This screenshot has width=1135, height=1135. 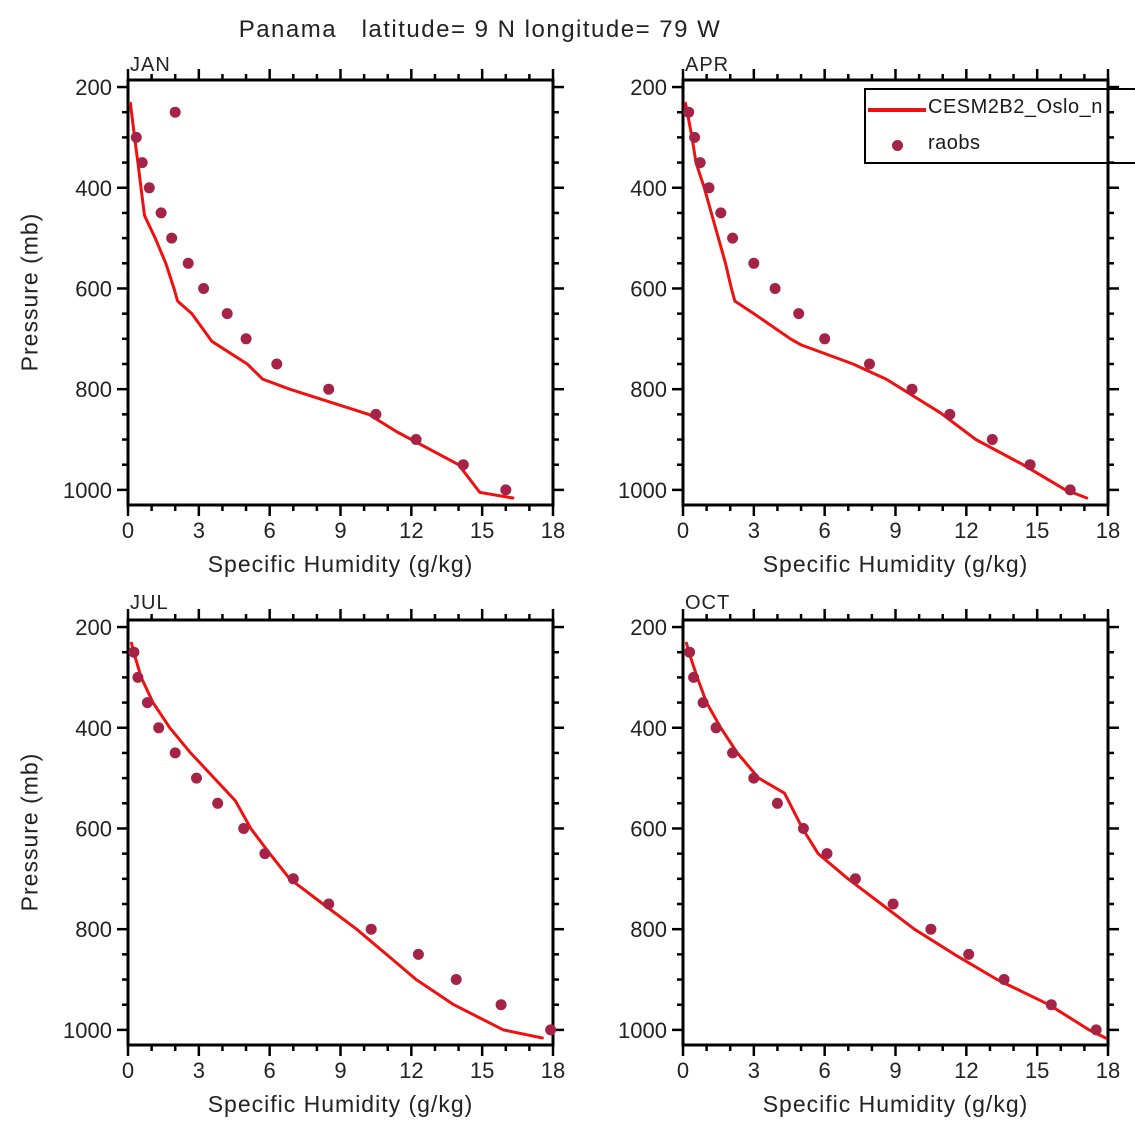 What do you see at coordinates (895, 1104) in the screenshot?
I see `x-axis-title-oct: Specific Humidity (g/kg)` at bounding box center [895, 1104].